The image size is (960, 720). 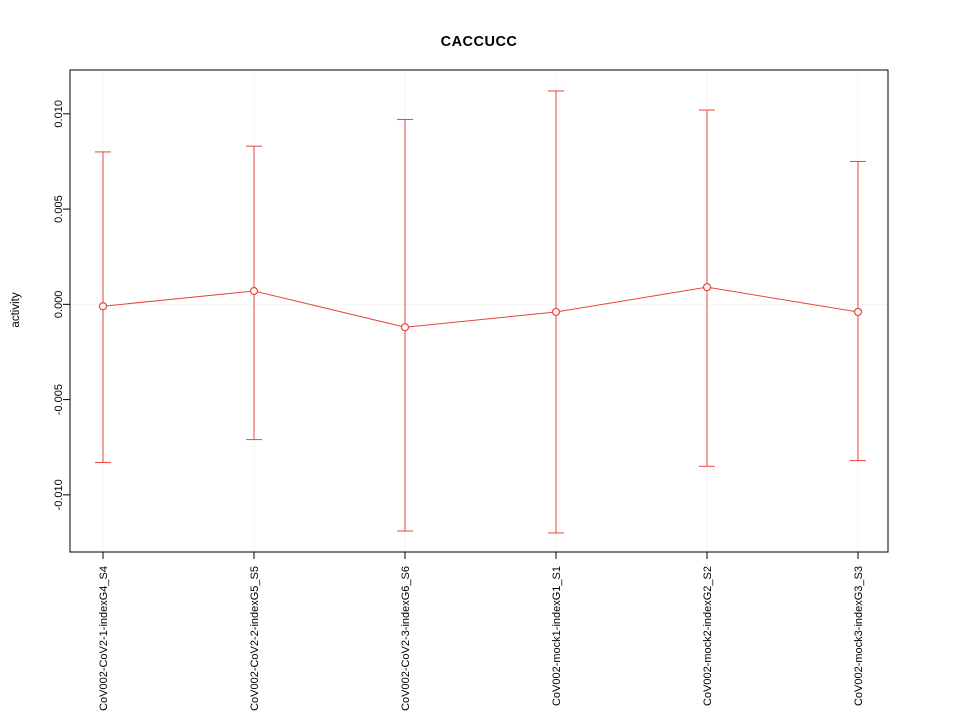 I want to click on y-tick-label: -0.005, so click(x=59, y=399).